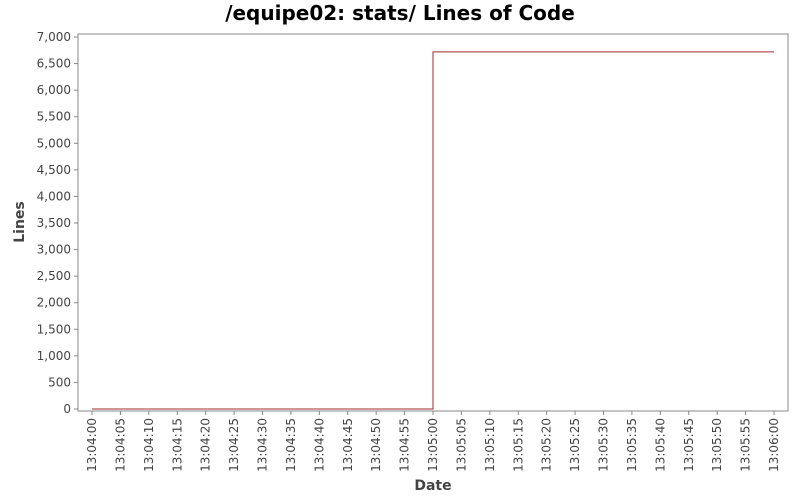 This screenshot has height=500, width=800. I want to click on x-tick-label: 13:04:00, so click(92, 445).